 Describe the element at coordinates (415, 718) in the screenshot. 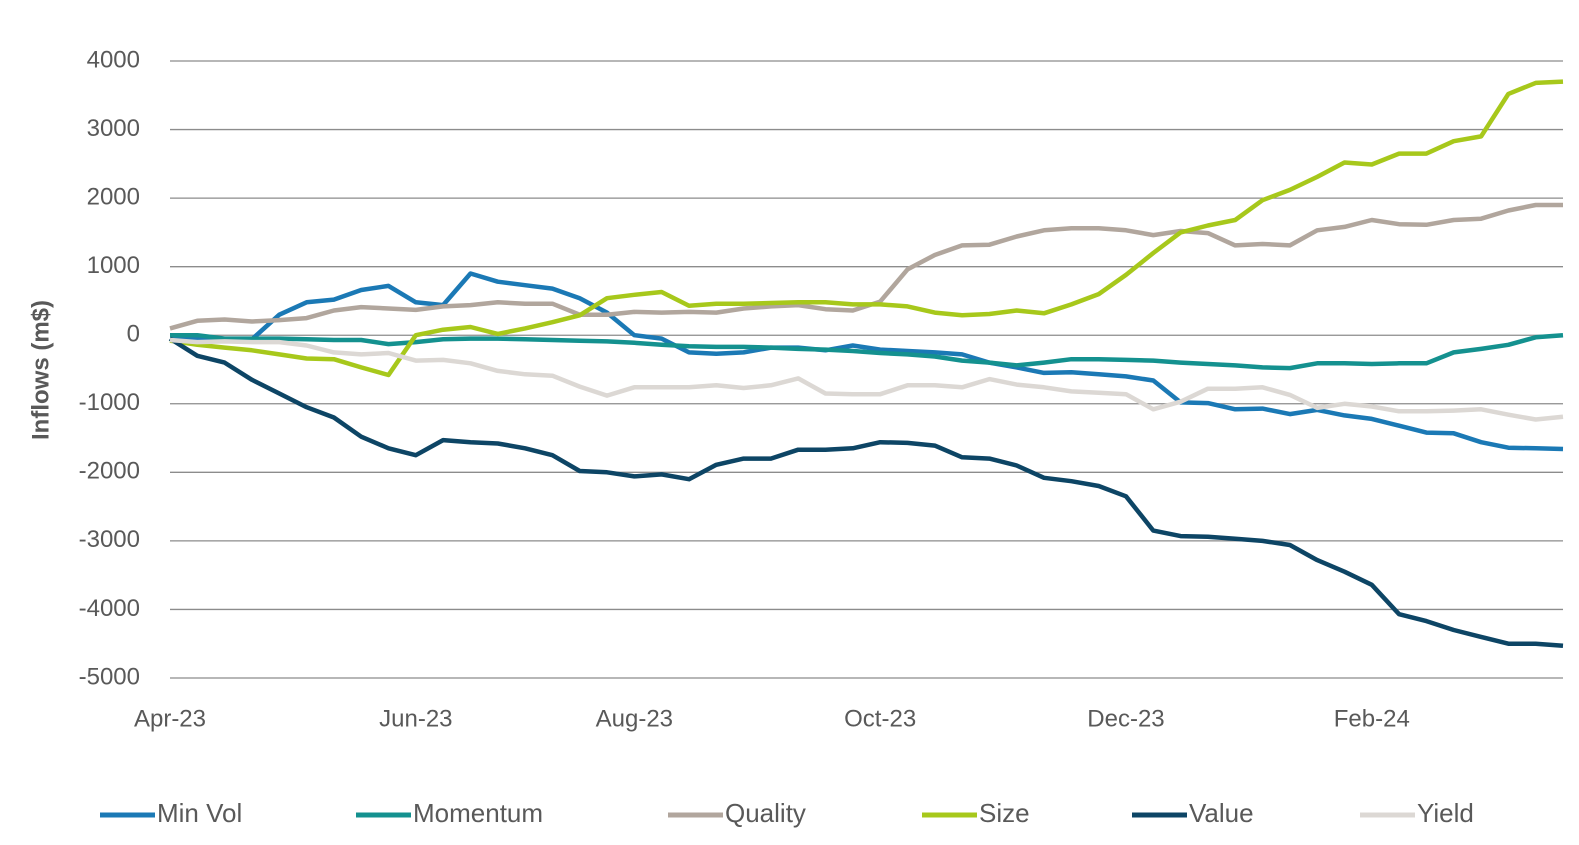

I see `x-tick-label: Jun-23` at that location.